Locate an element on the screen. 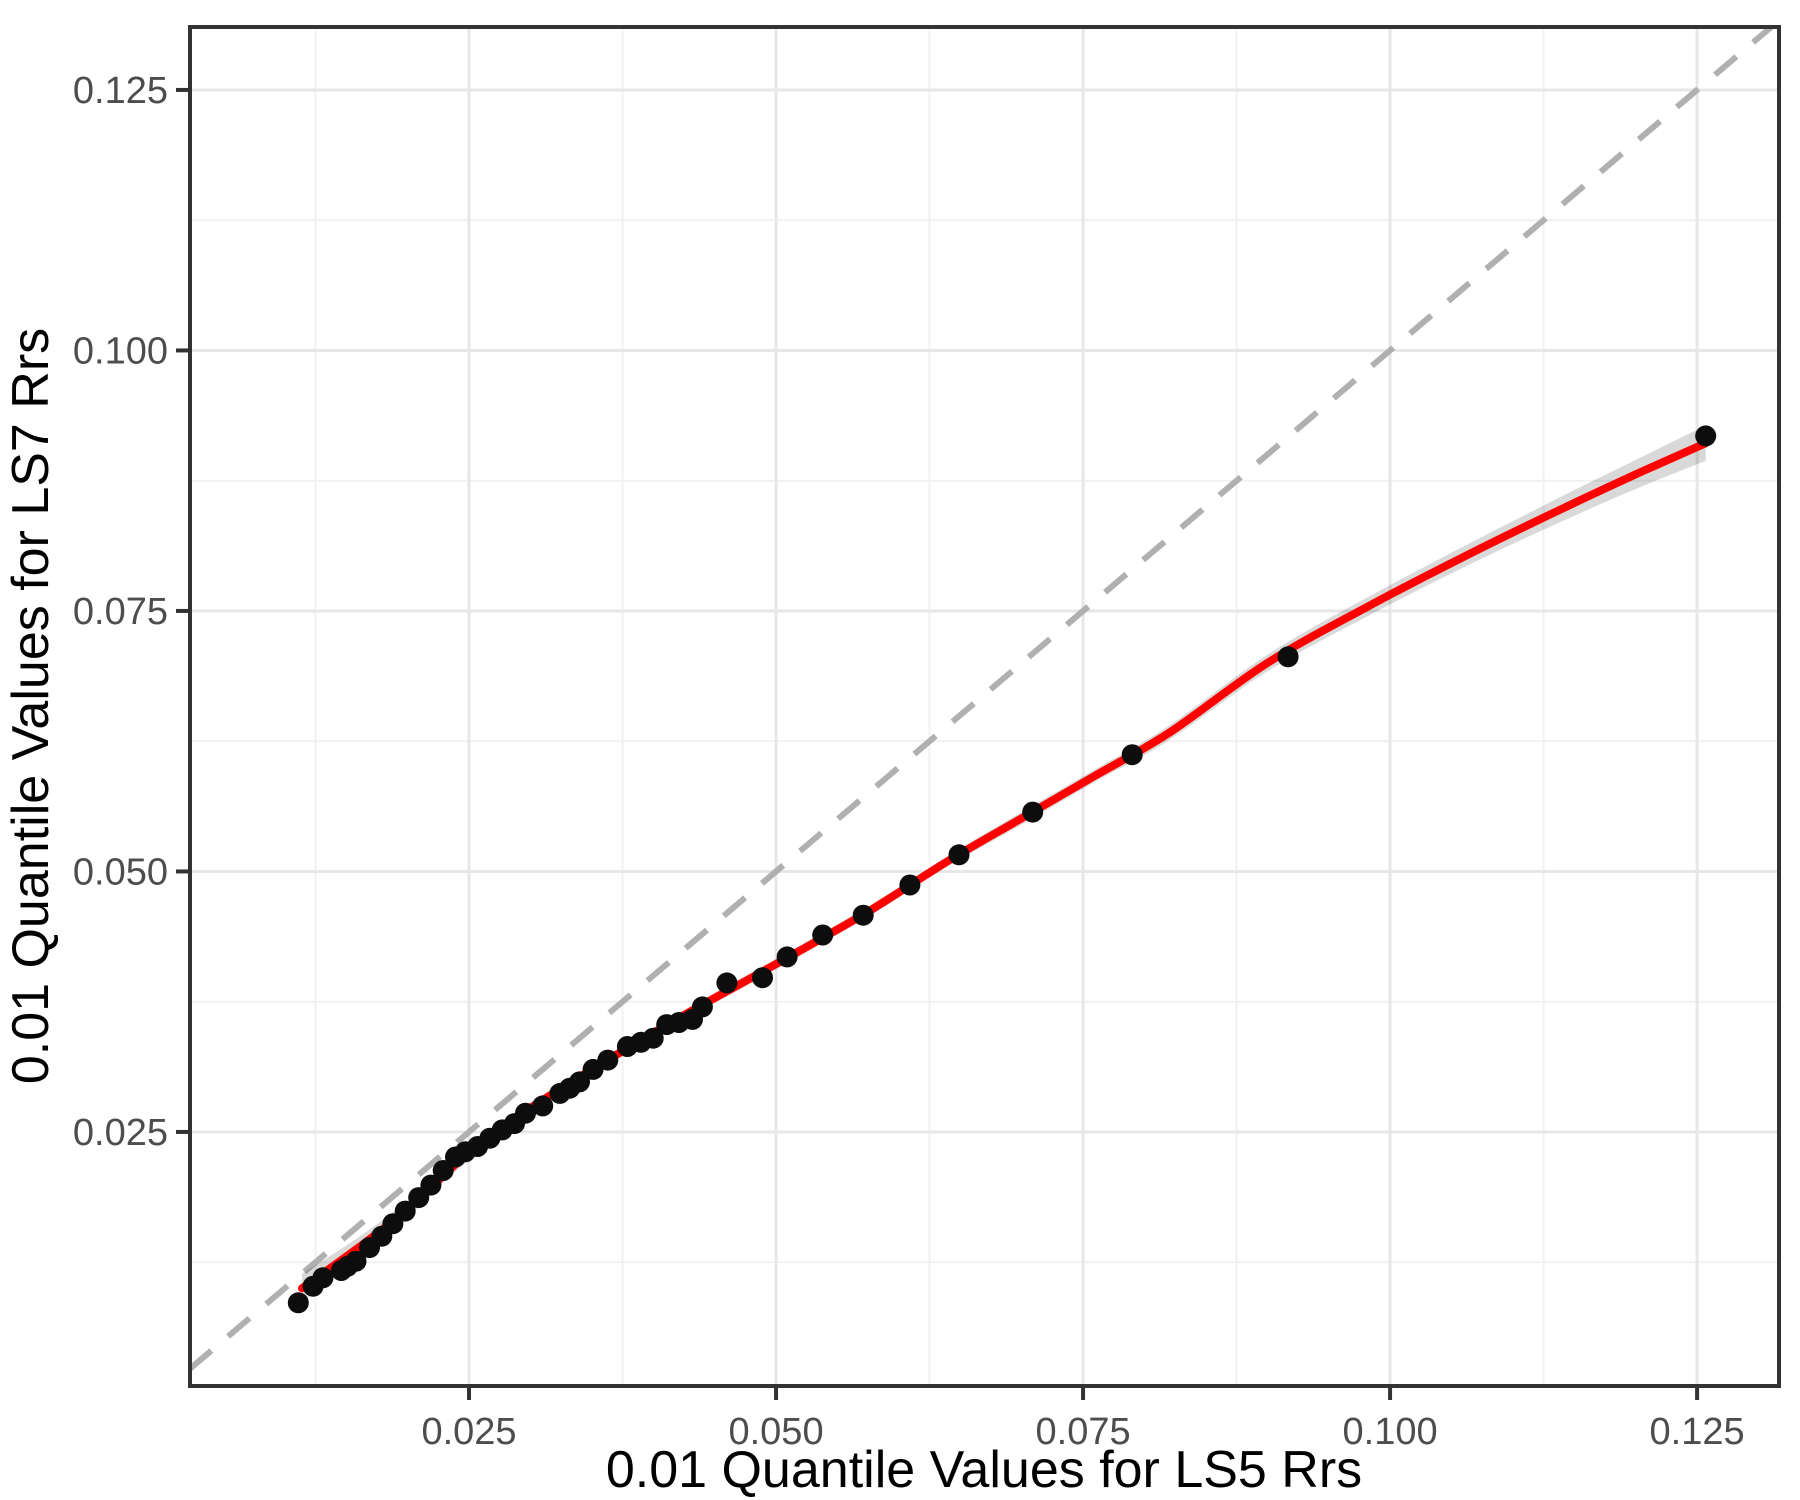 The height and width of the screenshot is (1500, 1800). y-tick-label: 0.100 is located at coordinates (120, 351).